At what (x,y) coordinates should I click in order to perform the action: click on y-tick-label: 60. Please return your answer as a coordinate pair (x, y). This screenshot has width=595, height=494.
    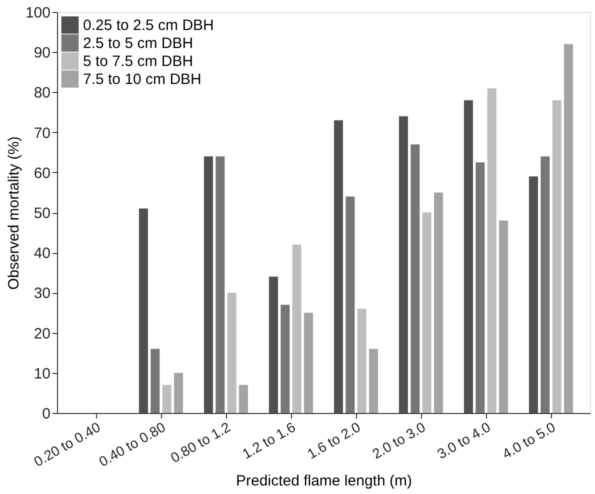
    Looking at the image, I should click on (42, 173).